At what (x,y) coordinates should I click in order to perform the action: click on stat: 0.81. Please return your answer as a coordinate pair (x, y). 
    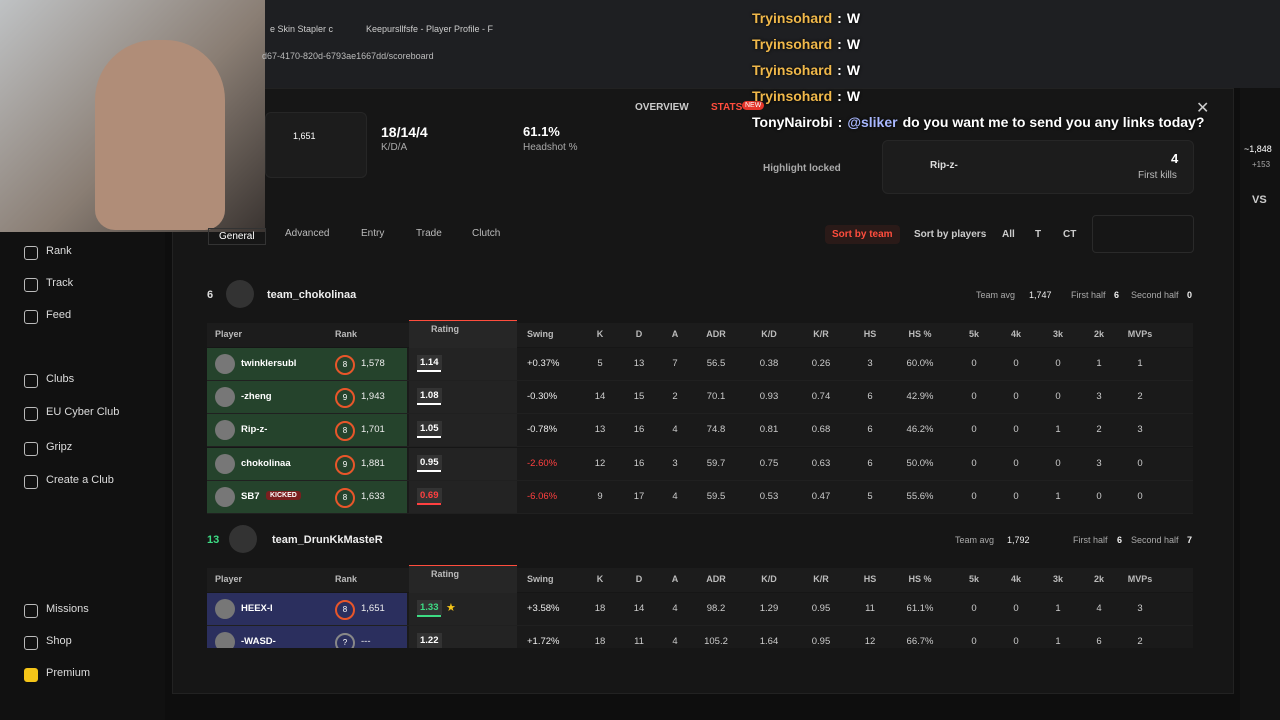
    Looking at the image, I should click on (769, 430).